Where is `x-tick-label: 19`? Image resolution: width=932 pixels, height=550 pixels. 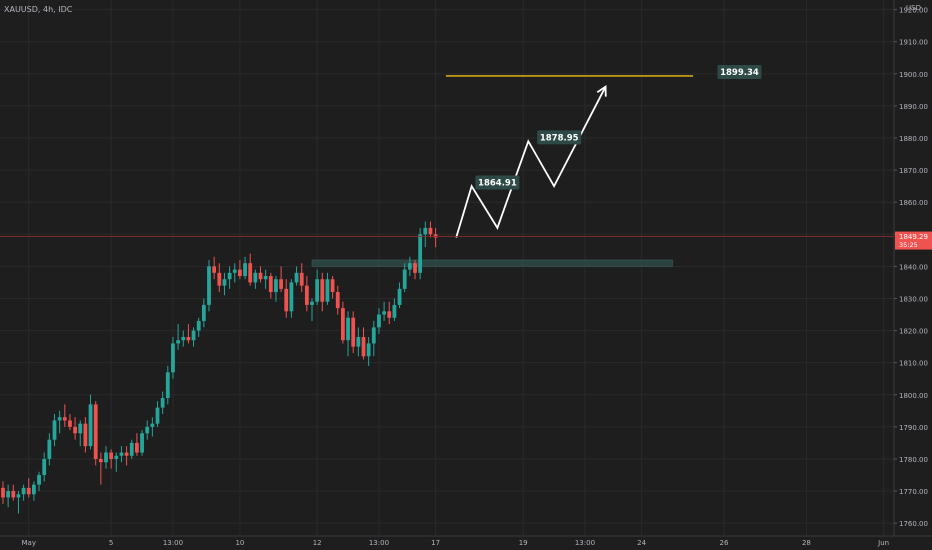
x-tick-label: 19 is located at coordinates (523, 543).